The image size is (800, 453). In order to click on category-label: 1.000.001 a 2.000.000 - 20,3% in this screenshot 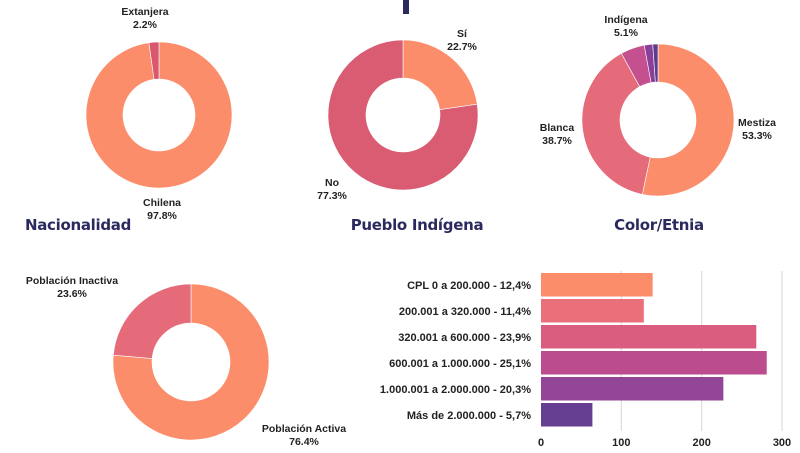, I will do `click(455, 390)`.